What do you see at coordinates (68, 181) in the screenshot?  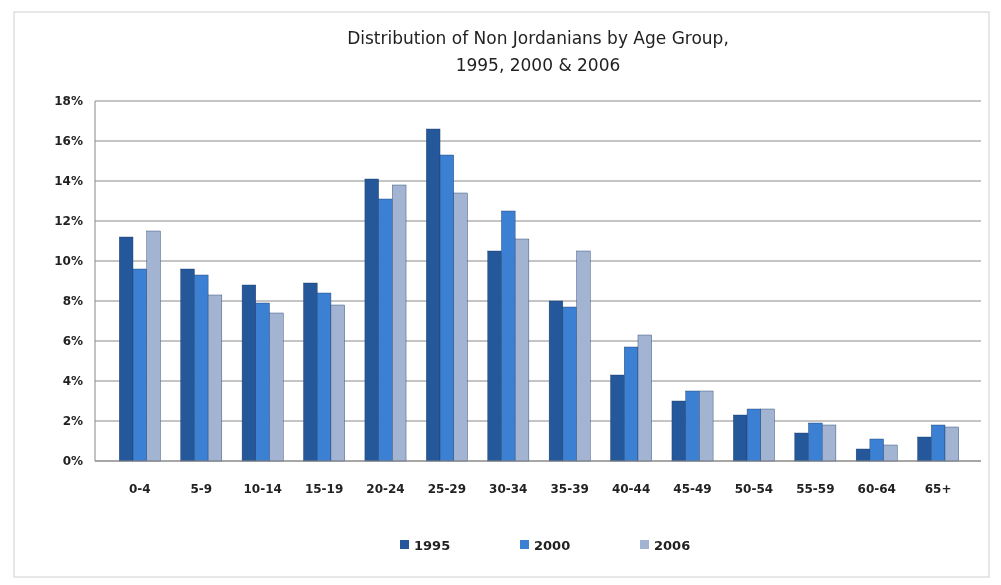 I see `y-tick-label: 14%` at bounding box center [68, 181].